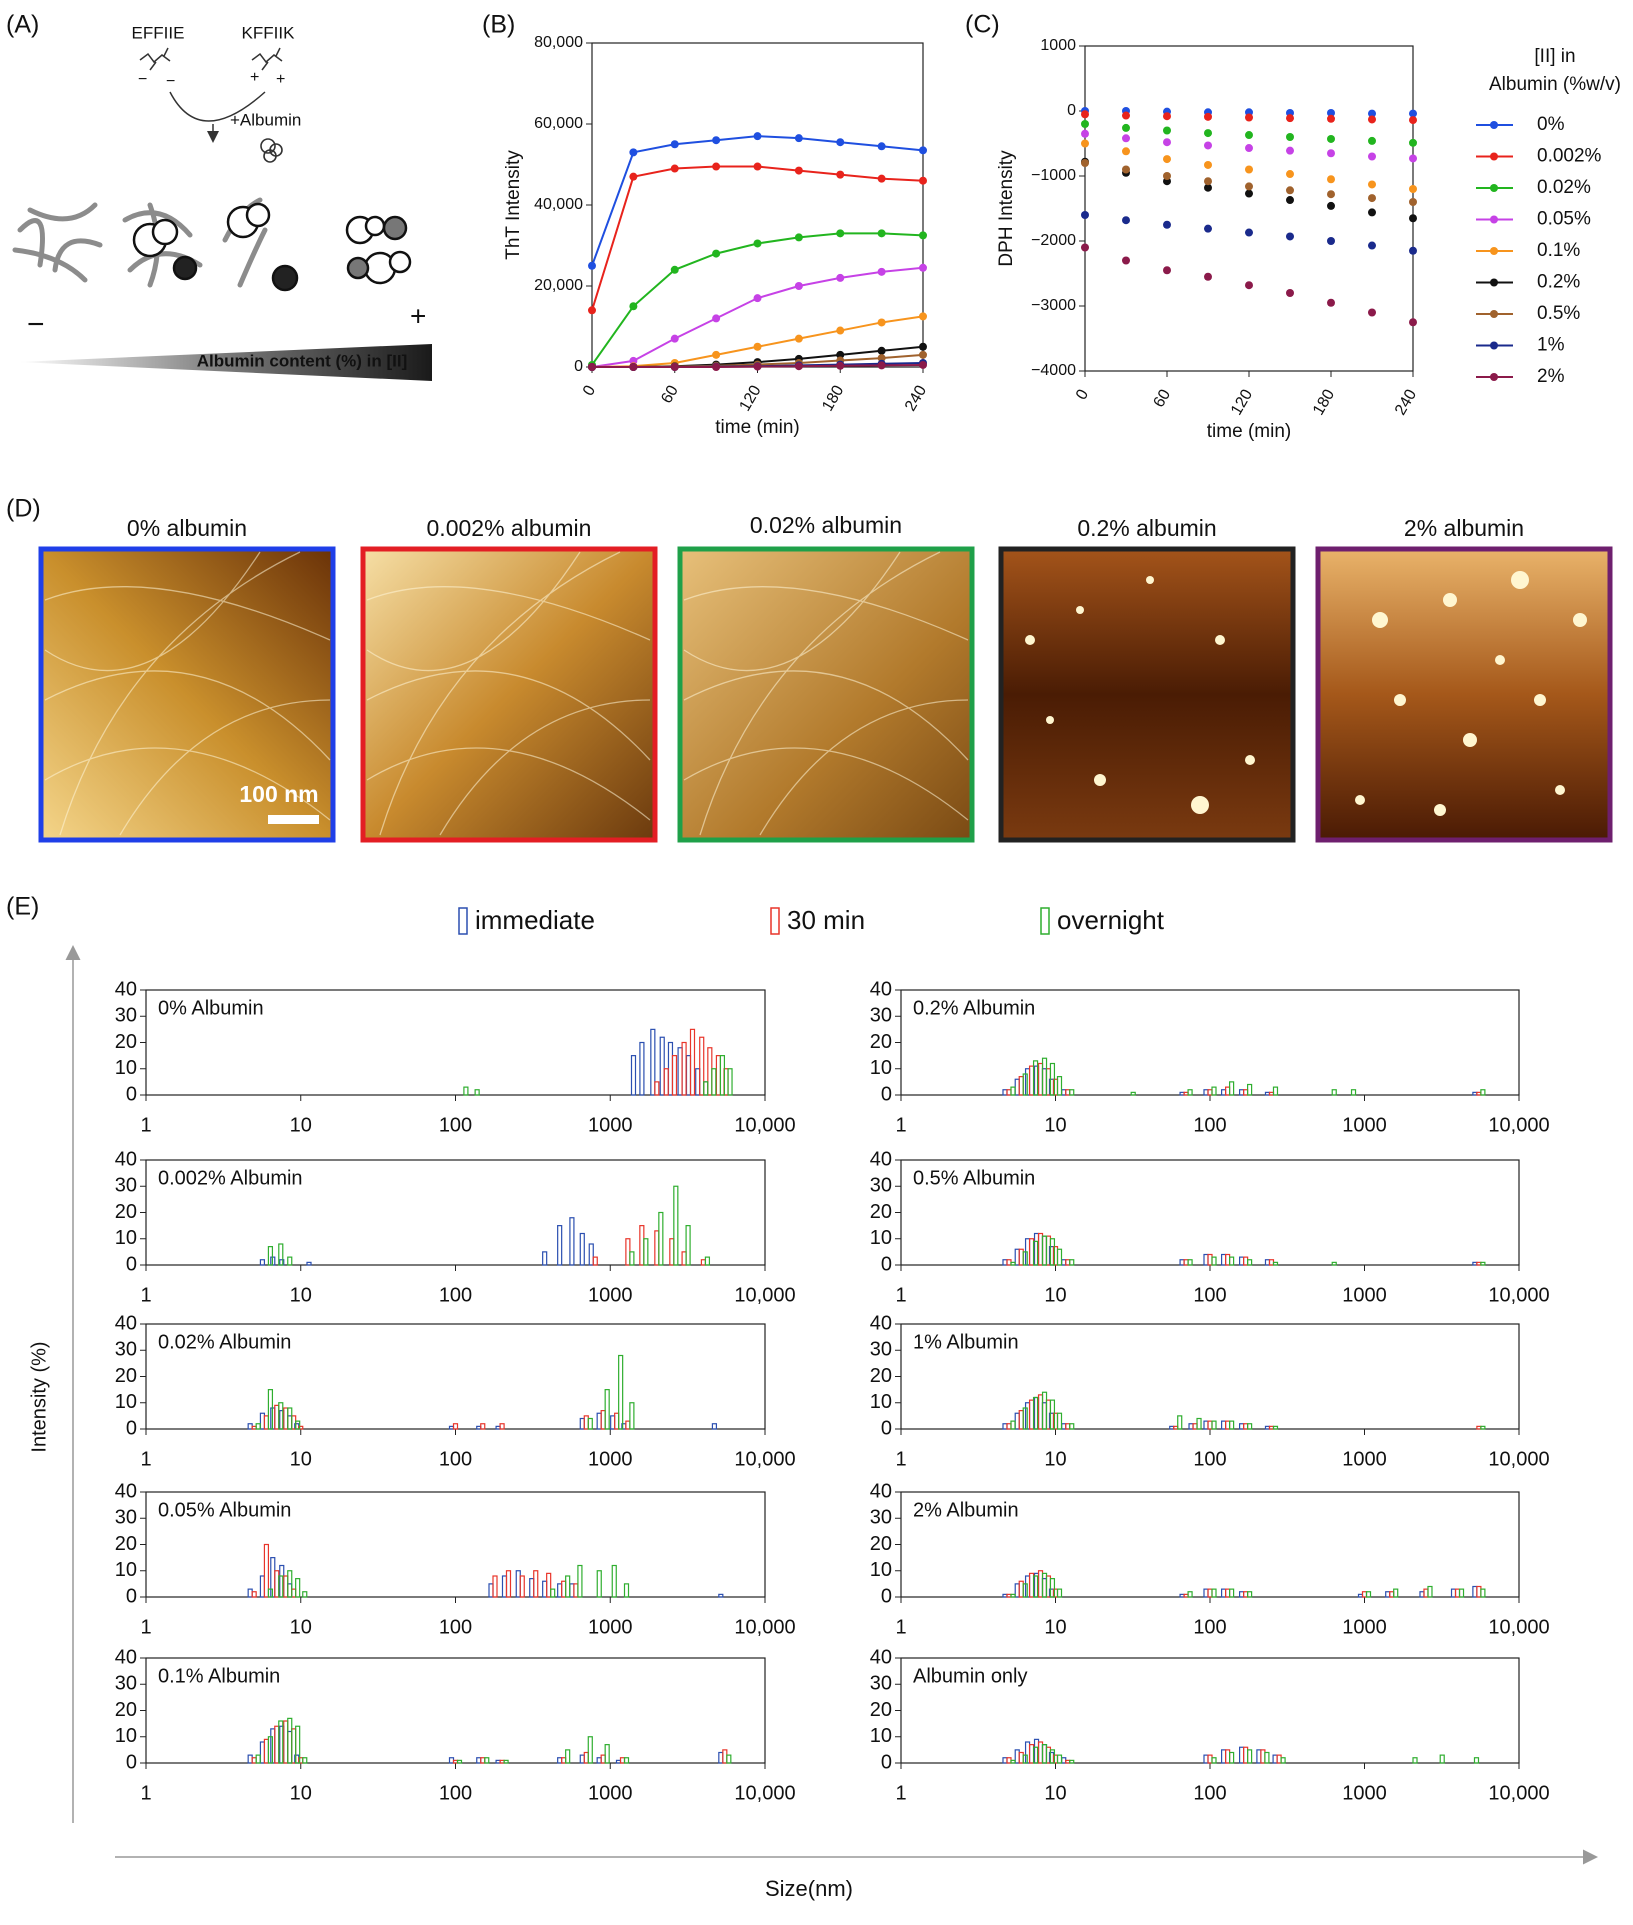  I want to click on x-axis-label: Size(nm), so click(809, 1888).